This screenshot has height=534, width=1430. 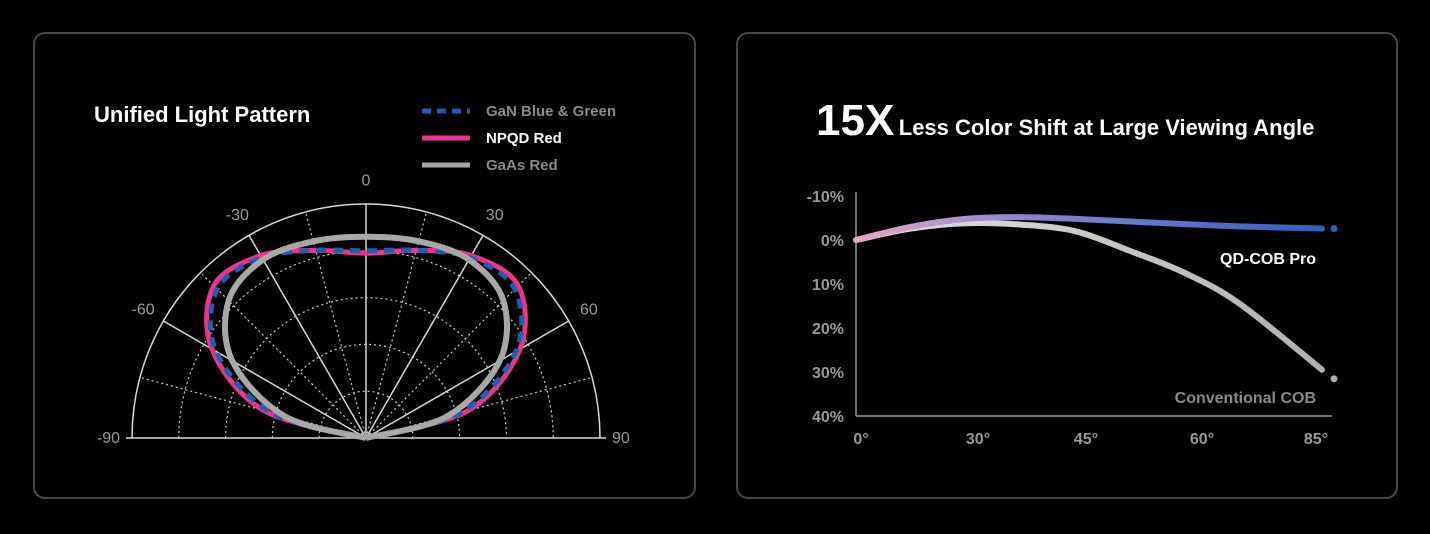 I want to click on series-end-dot-pro, so click(x=1334, y=229).